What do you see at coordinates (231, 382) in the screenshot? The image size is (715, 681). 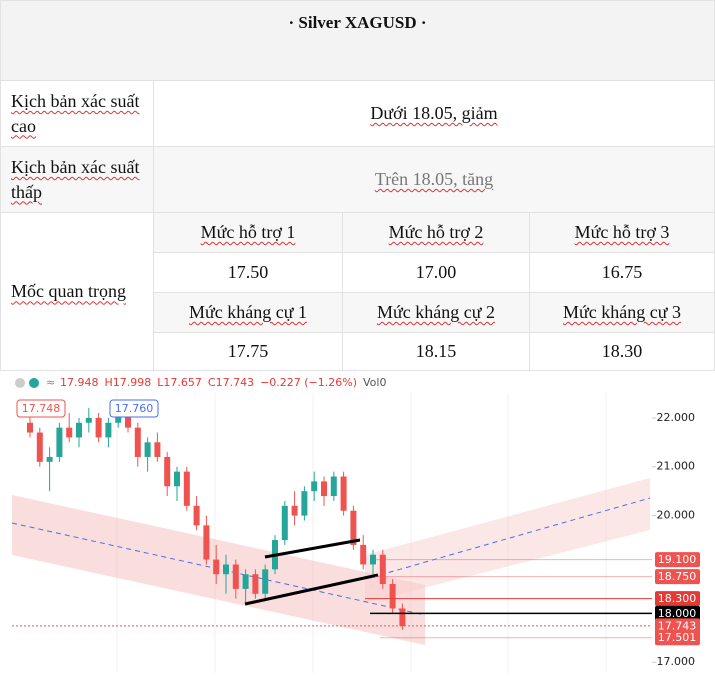 I see `ohlc-label: C17.743` at bounding box center [231, 382].